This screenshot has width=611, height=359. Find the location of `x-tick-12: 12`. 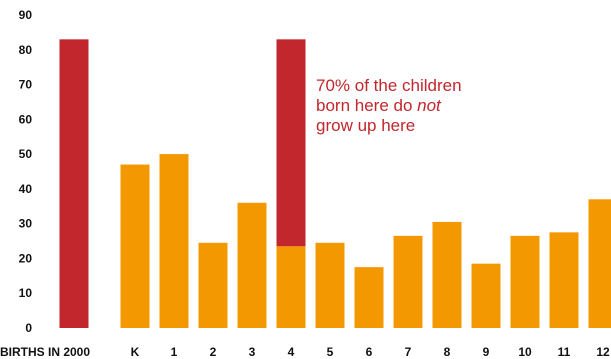

x-tick-12: 12 is located at coordinates (603, 352).